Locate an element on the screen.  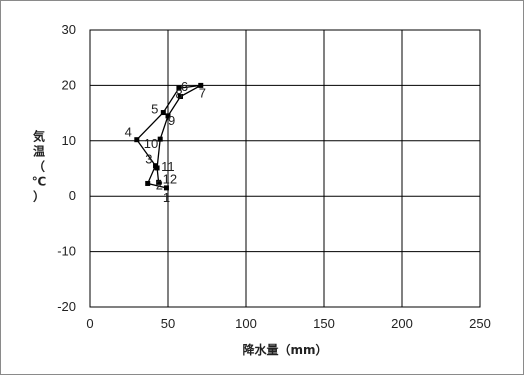
month-label: 2 is located at coordinates (159, 184).